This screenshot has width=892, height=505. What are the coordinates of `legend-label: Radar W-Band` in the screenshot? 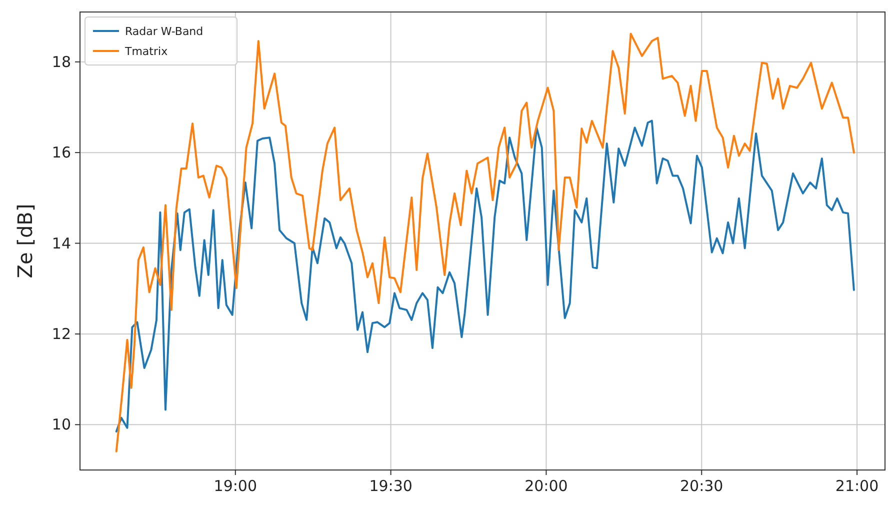 It's located at (164, 31).